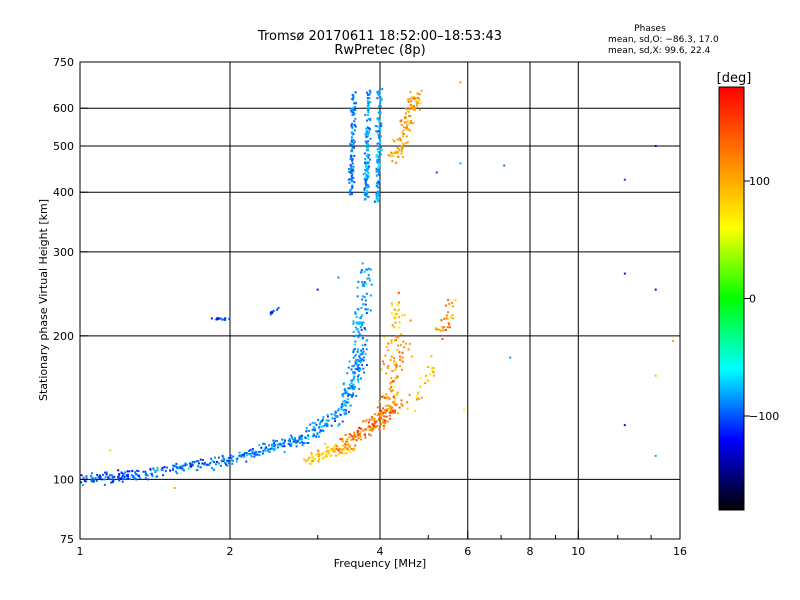 This screenshot has height=600, width=800. I want to click on colorbar-tick-label: −100, so click(764, 416).